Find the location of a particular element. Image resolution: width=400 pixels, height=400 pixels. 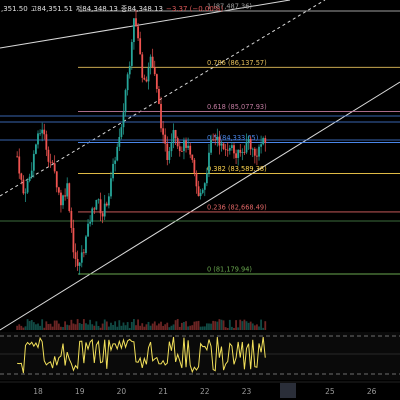

fib-level-label: 0.786 (86,137.57) is located at coordinates (237, 63).